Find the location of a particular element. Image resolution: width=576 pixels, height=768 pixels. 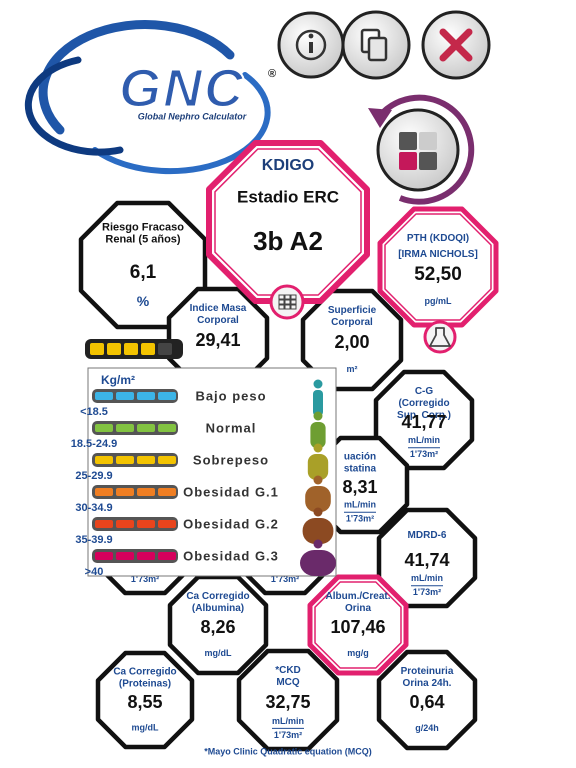

kdigo-cell: KDIGO Estadio ERC 3b A2 is located at coordinates (288, 222).